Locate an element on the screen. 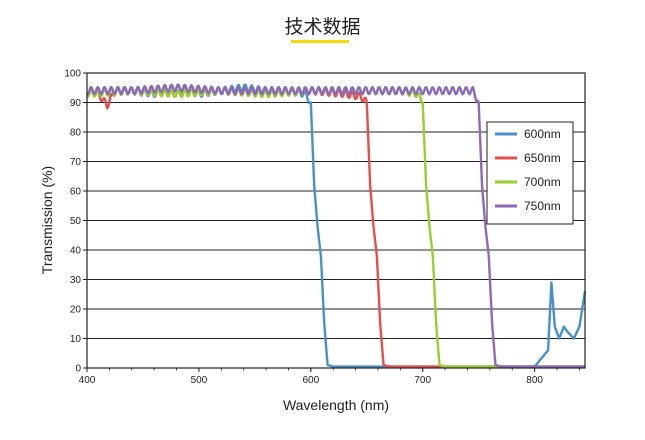 Image resolution: width=645 pixels, height=440 pixels. y-tick-label: 90 is located at coordinates (76, 103).